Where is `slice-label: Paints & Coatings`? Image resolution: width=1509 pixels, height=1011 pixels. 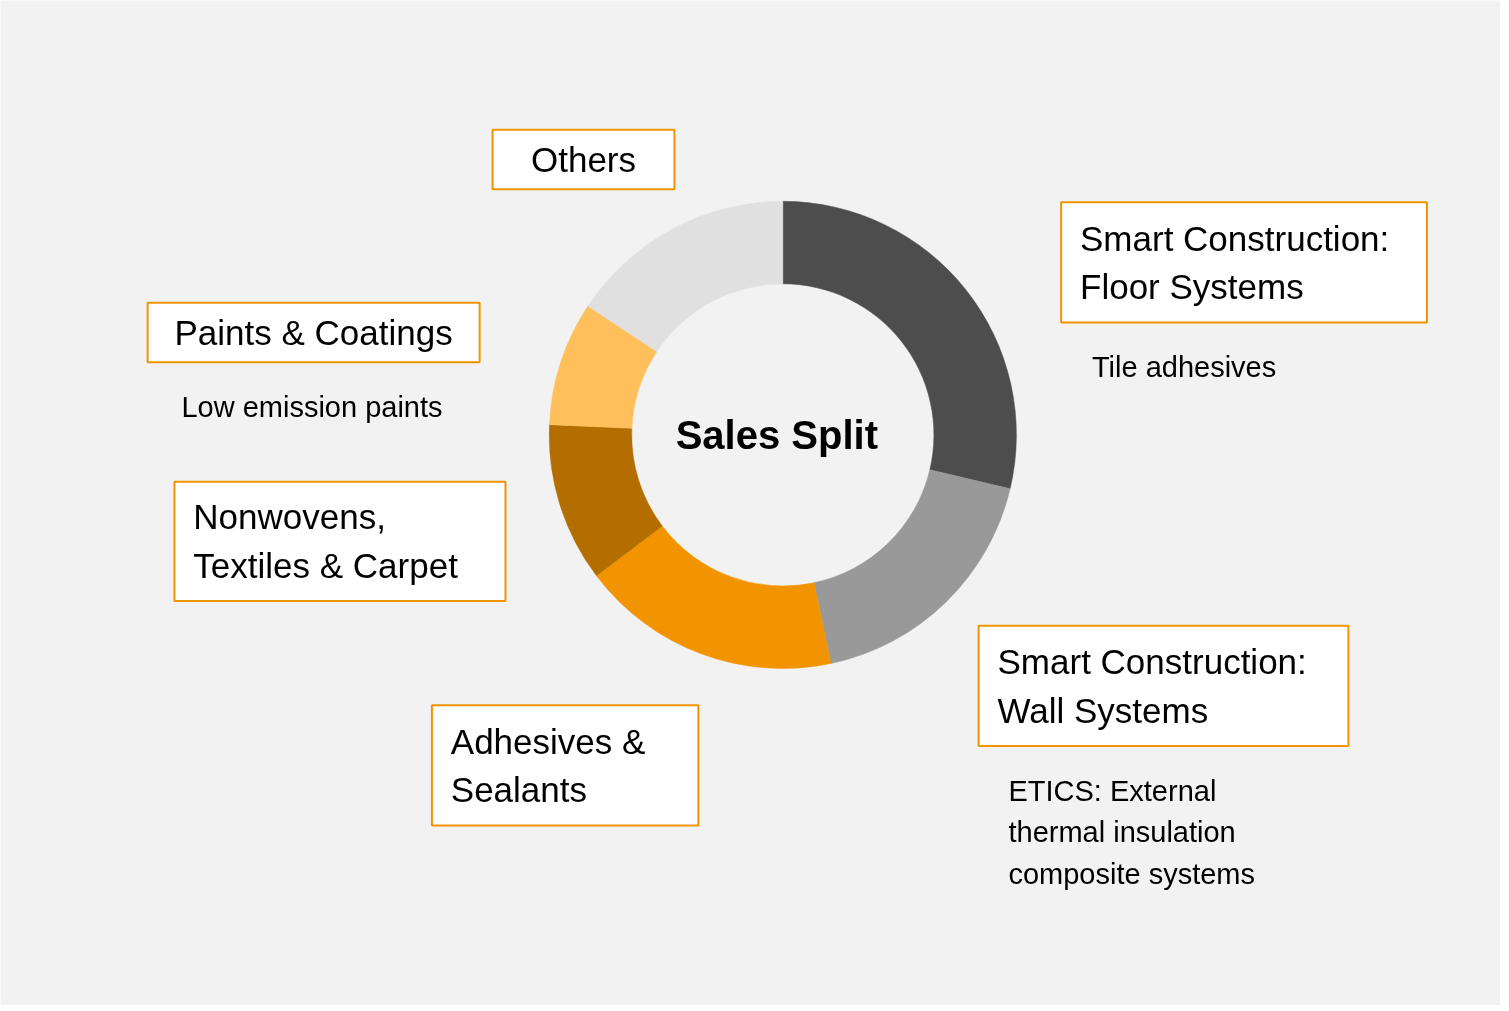
slice-label: Paints & Coatings is located at coordinates (313, 333).